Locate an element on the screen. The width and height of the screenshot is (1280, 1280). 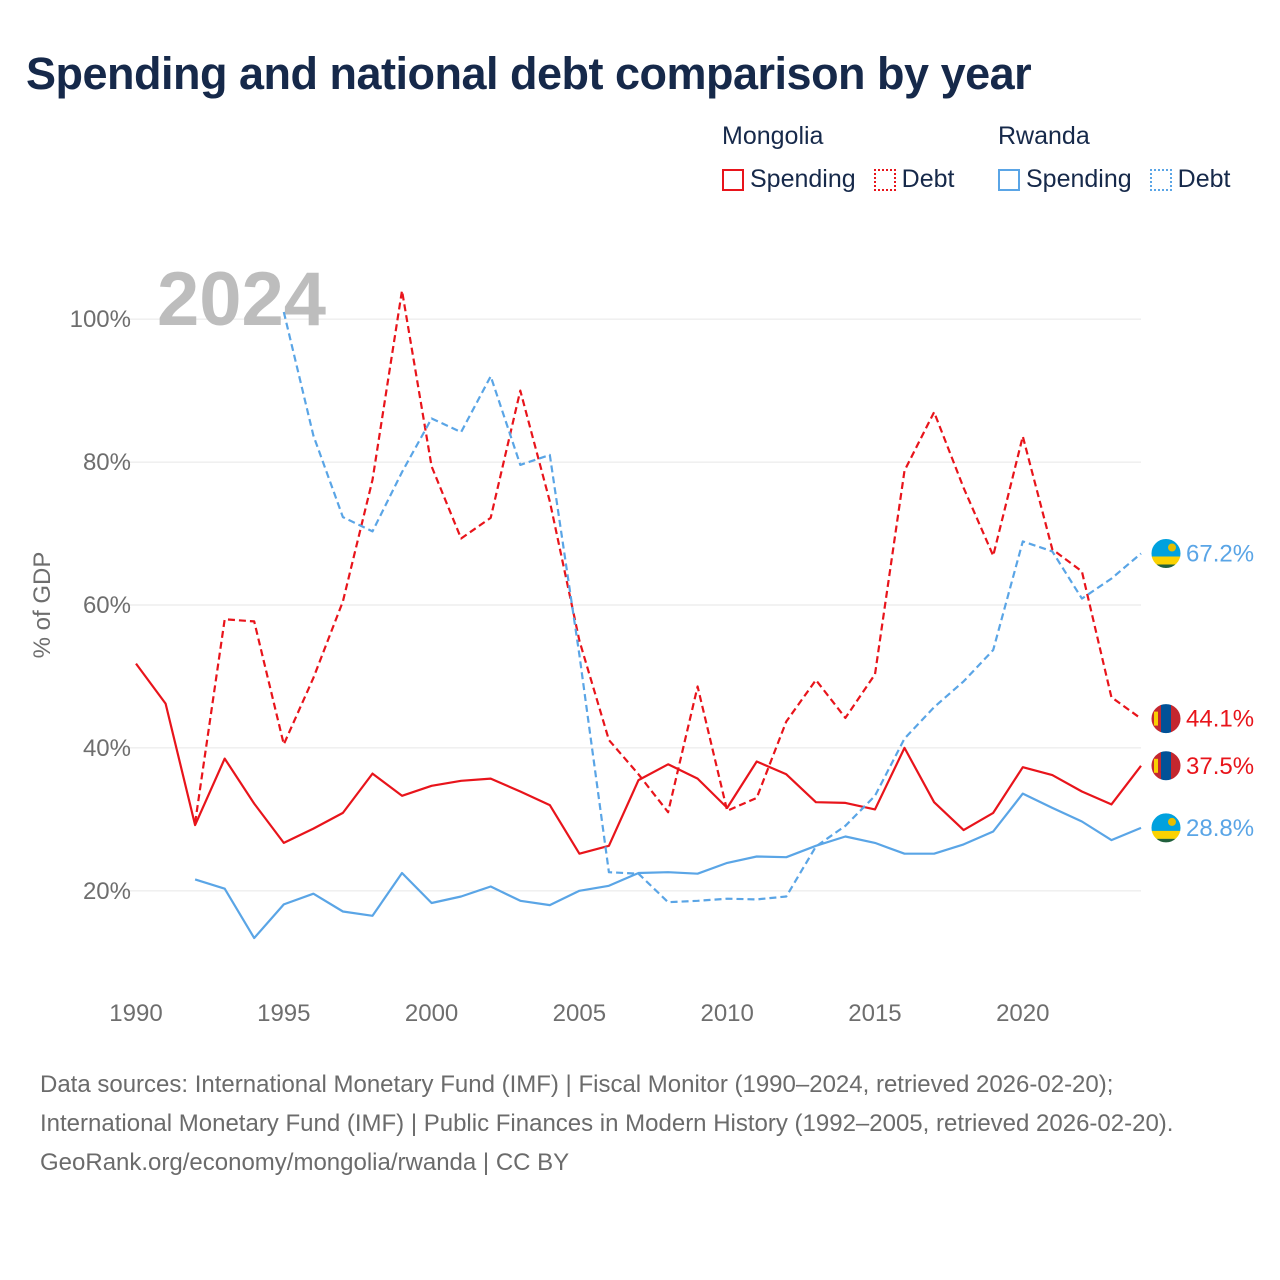
legend-country-mongolia: Mongolia is located at coordinates (773, 136).